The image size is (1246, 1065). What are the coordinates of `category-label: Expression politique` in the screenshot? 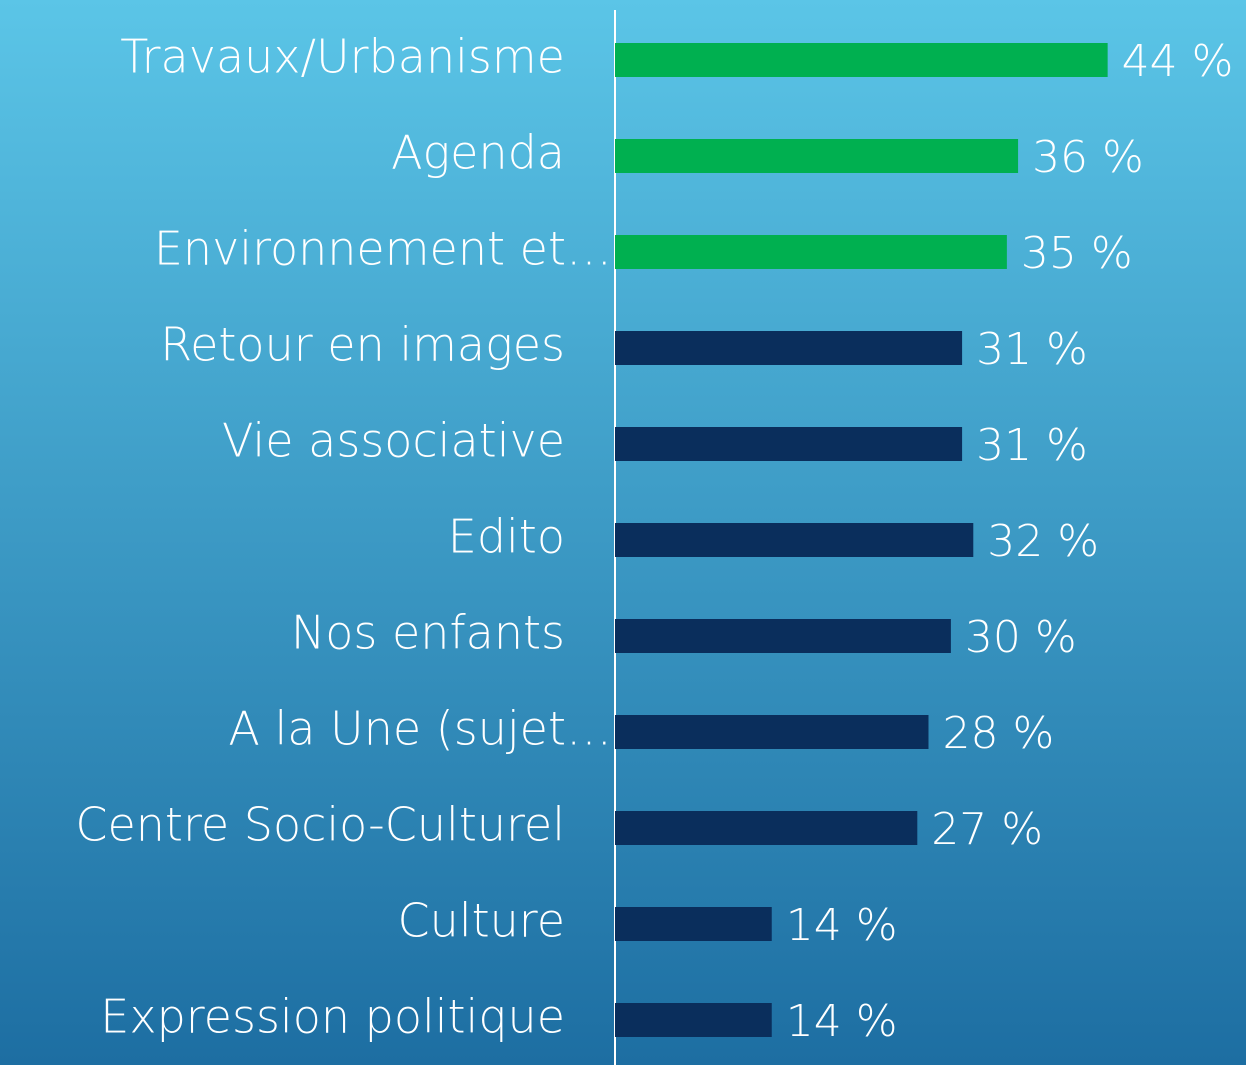 It's located at (332, 1017).